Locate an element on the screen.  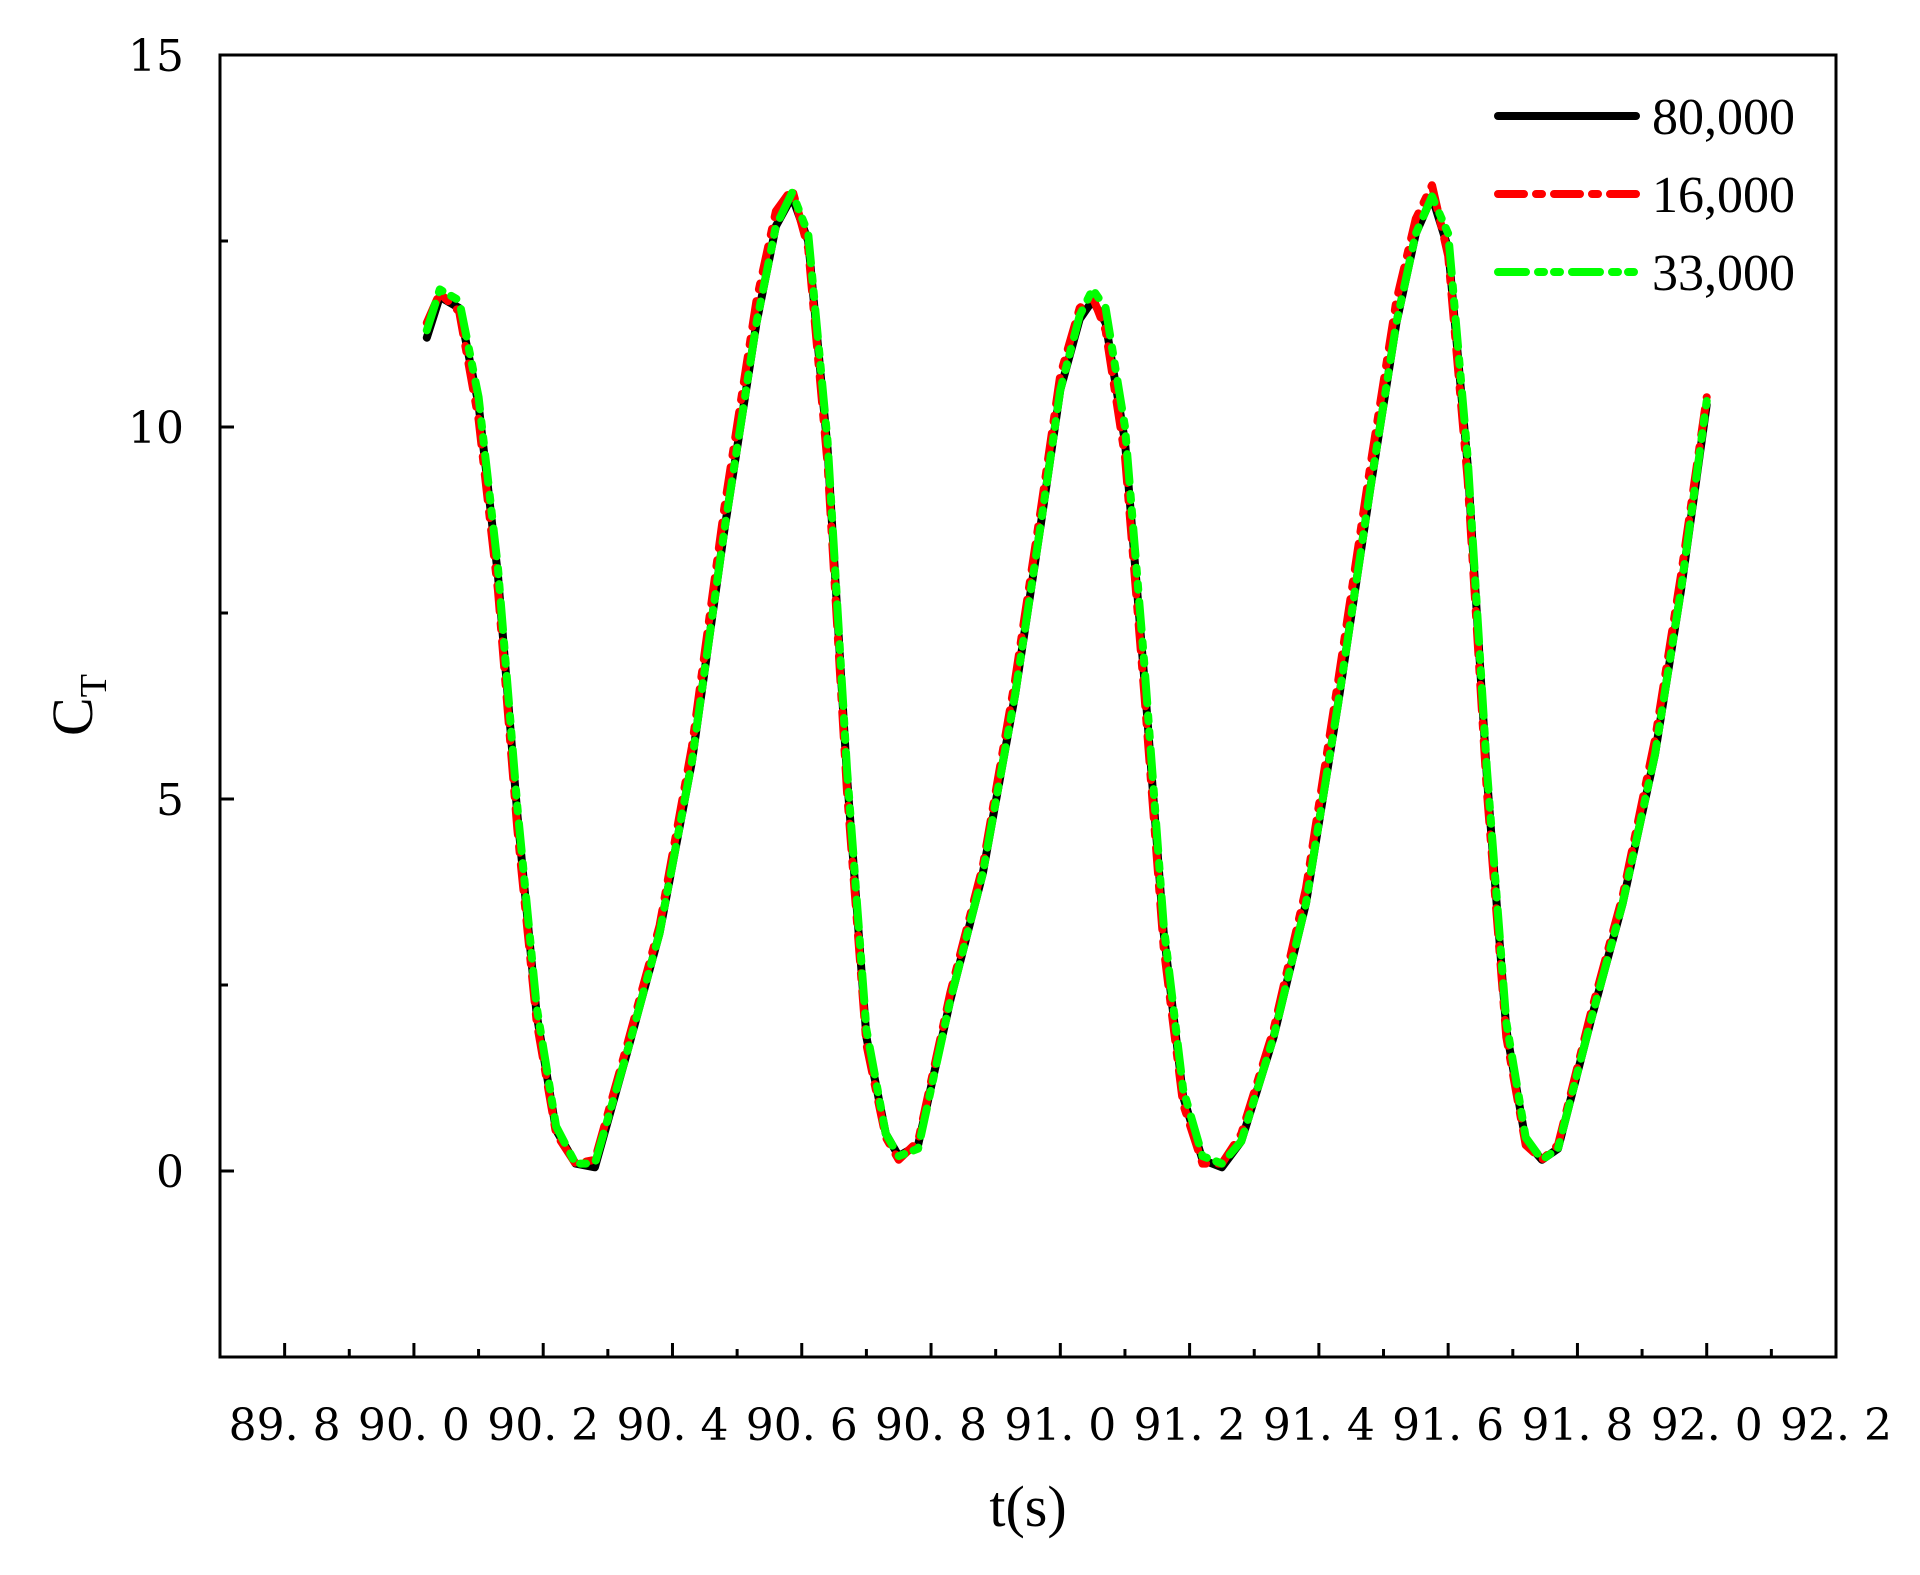
x-tick-label: 92. 0 is located at coordinates (1707, 1425).